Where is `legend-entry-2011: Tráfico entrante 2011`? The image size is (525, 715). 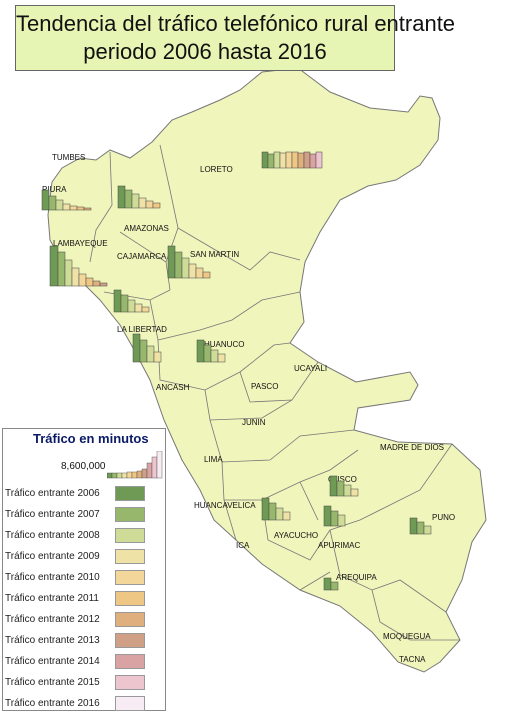
legend-entry-2011: Tráfico entrante 2011 is located at coordinates (85, 599).